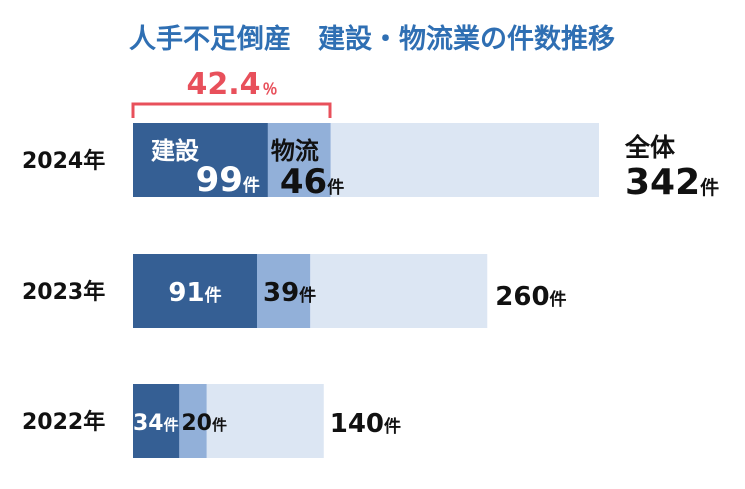  I want to click on total-caption: 全体, so click(650, 147).